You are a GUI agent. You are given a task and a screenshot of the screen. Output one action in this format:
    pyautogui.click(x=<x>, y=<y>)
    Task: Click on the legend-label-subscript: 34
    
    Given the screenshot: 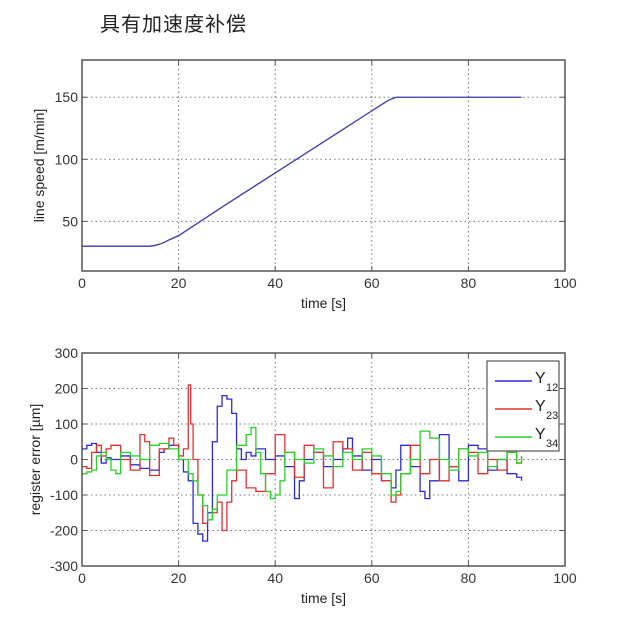 What is the action you would take?
    pyautogui.click(x=552, y=444)
    